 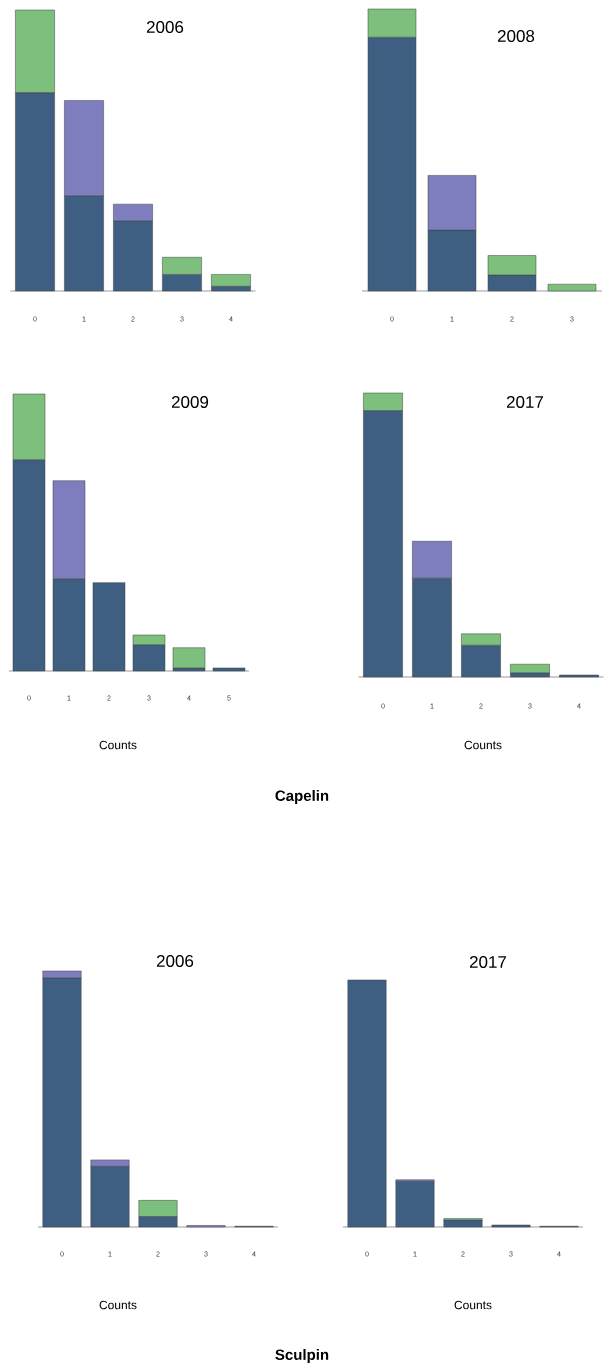 I want to click on text: Capelin, so click(x=302, y=797).